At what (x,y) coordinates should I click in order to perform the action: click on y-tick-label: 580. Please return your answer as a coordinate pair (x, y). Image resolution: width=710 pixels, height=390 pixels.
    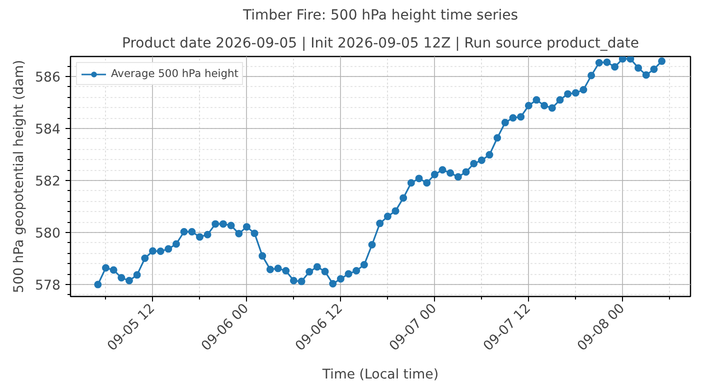
    Looking at the image, I should click on (48, 234).